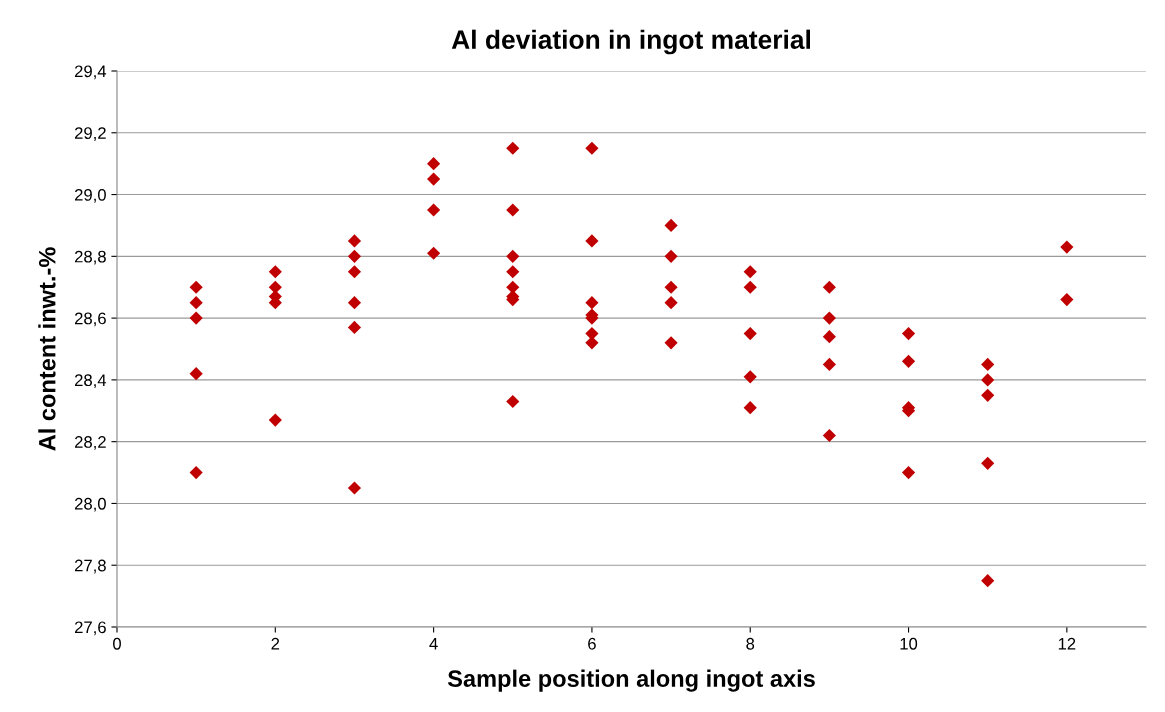 The image size is (1165, 712). What do you see at coordinates (592, 643) in the screenshot?
I see `x-tick-label: 6` at bounding box center [592, 643].